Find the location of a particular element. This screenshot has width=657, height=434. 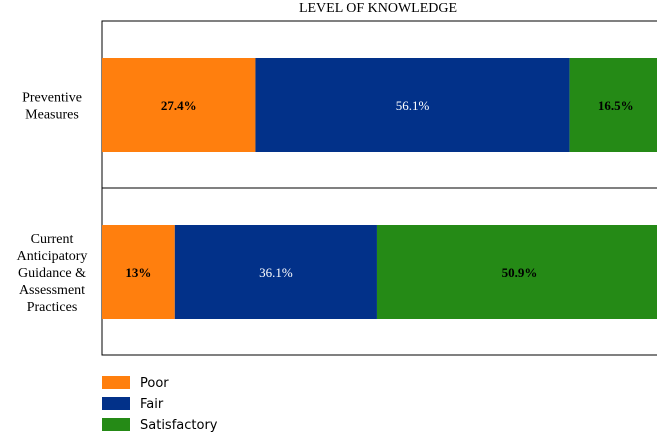

data-label-poor-1: 13% is located at coordinates (138, 272).